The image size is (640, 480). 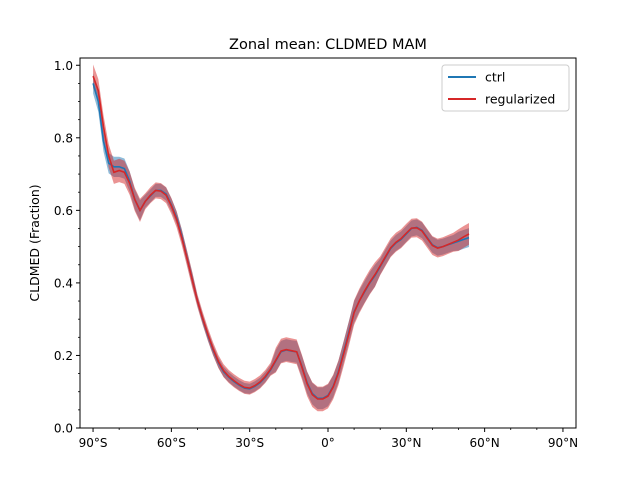 What do you see at coordinates (63, 283) in the screenshot?
I see `y-tick-label: 0.4` at bounding box center [63, 283].